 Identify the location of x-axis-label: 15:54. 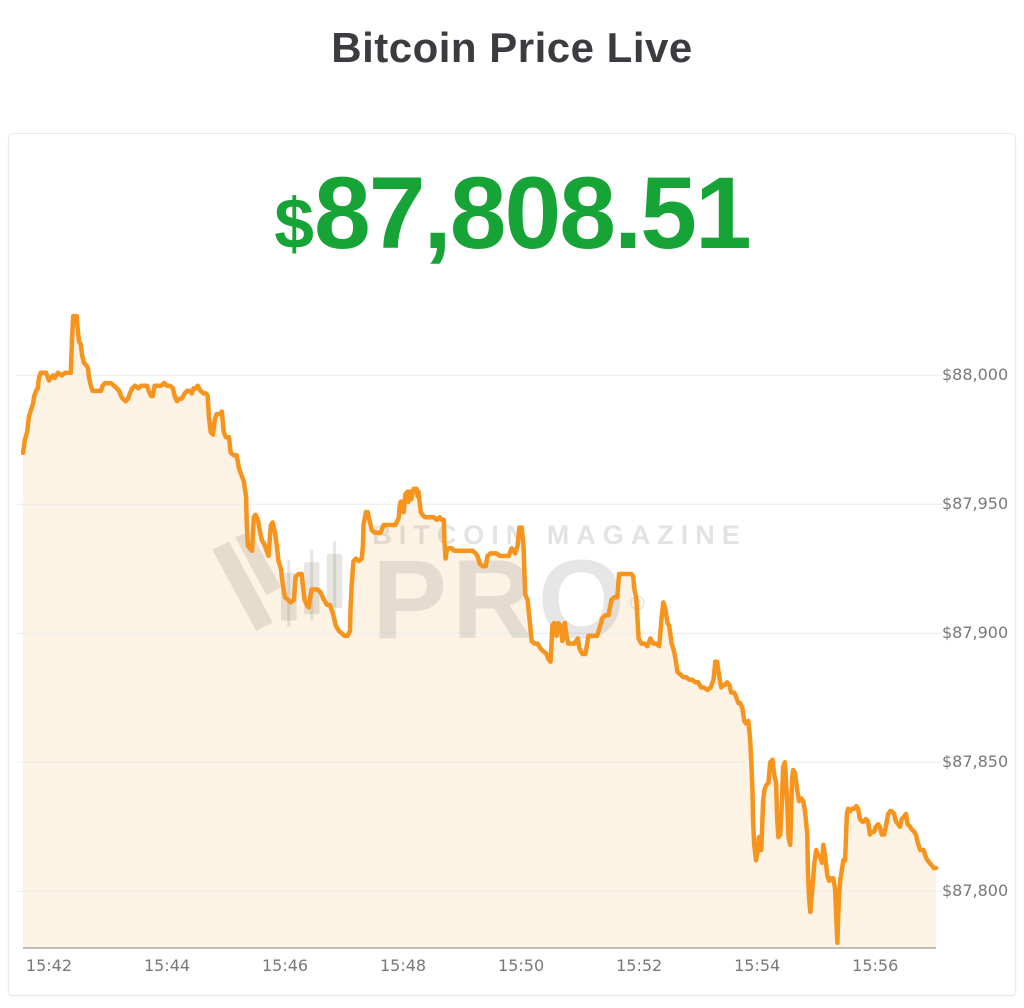
(757, 965).